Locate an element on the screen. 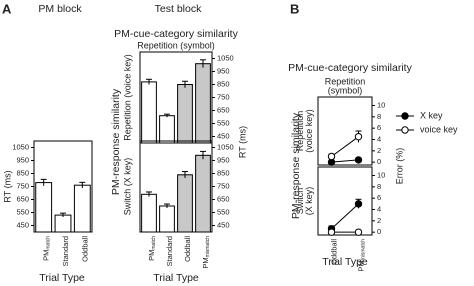  legend-label: X key is located at coordinates (431, 115).